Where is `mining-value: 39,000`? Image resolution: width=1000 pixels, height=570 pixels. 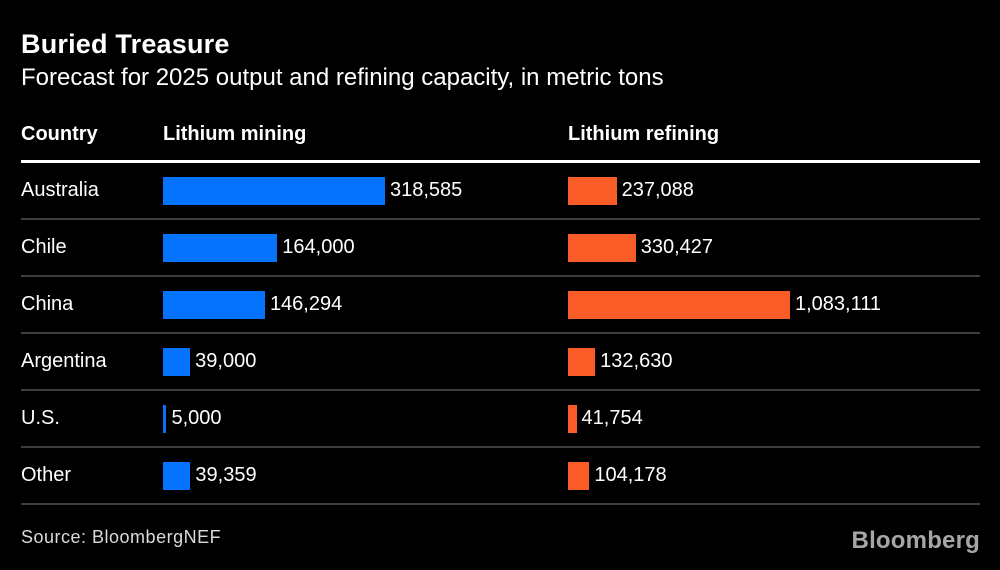 mining-value: 39,000 is located at coordinates (226, 361).